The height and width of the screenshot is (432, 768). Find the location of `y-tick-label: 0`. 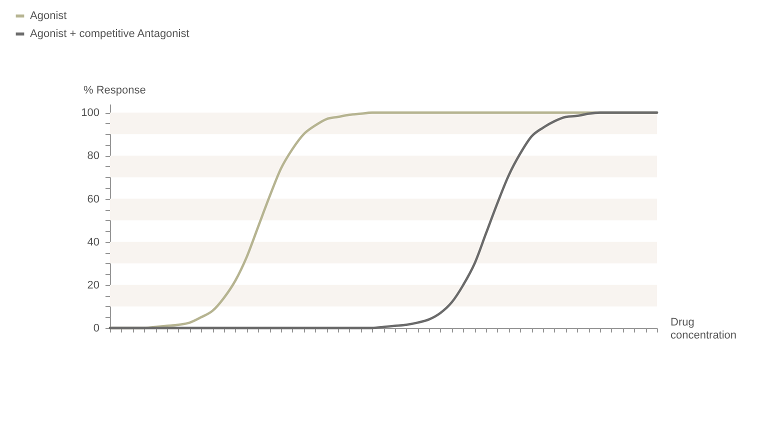

y-tick-label: 0 is located at coordinates (96, 328).